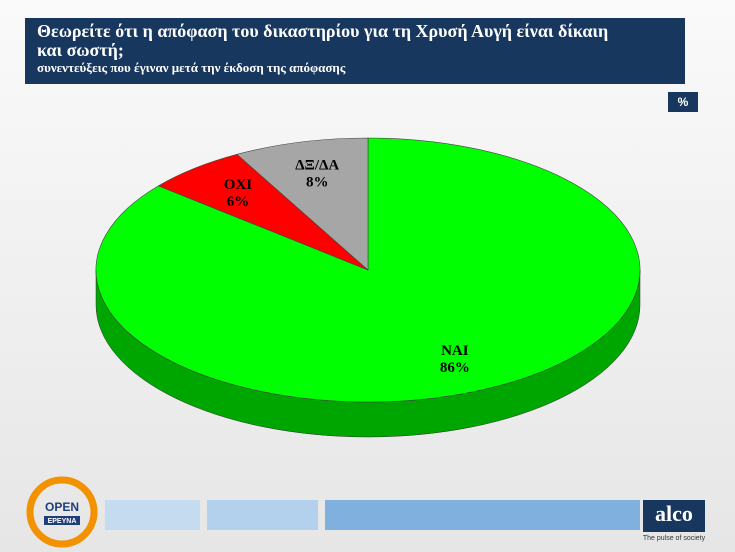 The width and height of the screenshot is (735, 552). Describe the element at coordinates (302, 204) in the screenshot. I see `slice` at that location.